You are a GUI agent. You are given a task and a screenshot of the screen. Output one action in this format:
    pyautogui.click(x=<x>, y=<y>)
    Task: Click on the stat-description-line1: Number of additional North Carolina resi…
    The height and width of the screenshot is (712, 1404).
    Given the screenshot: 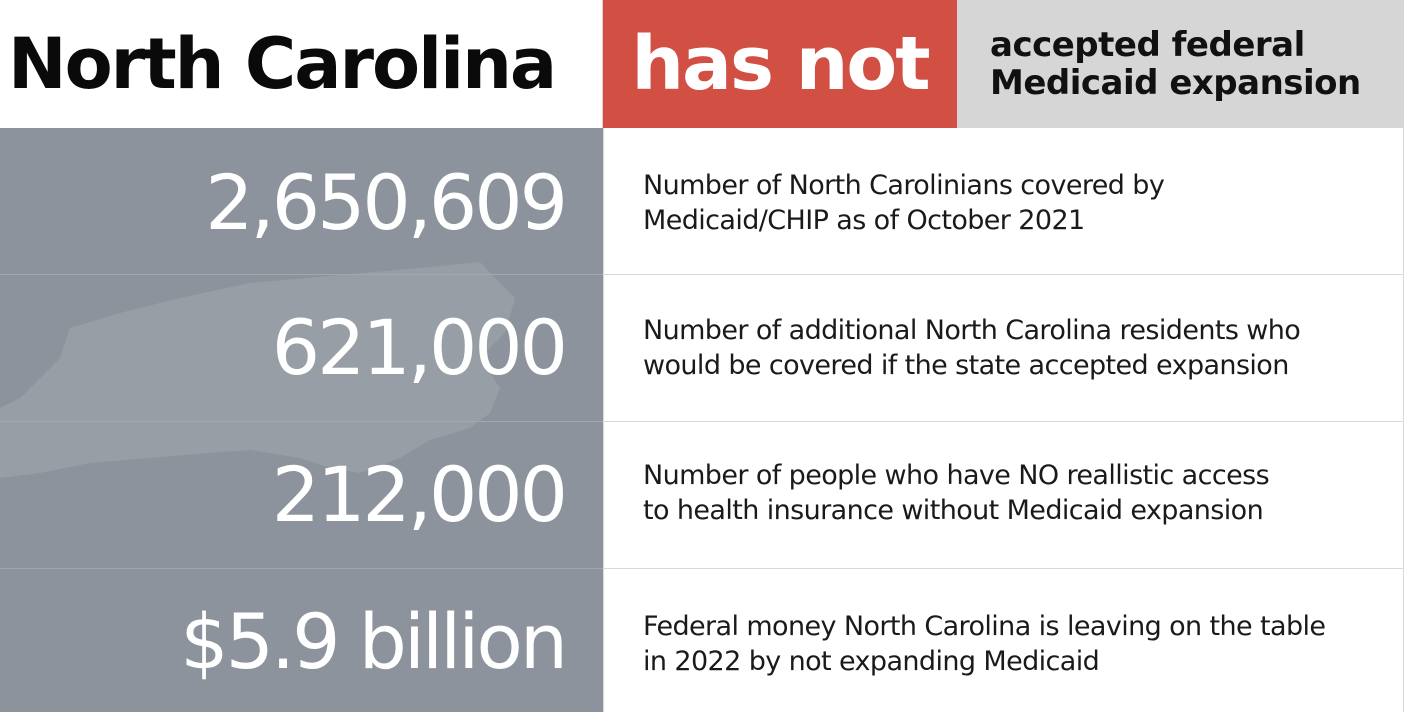 What is the action you would take?
    pyautogui.click(x=972, y=330)
    